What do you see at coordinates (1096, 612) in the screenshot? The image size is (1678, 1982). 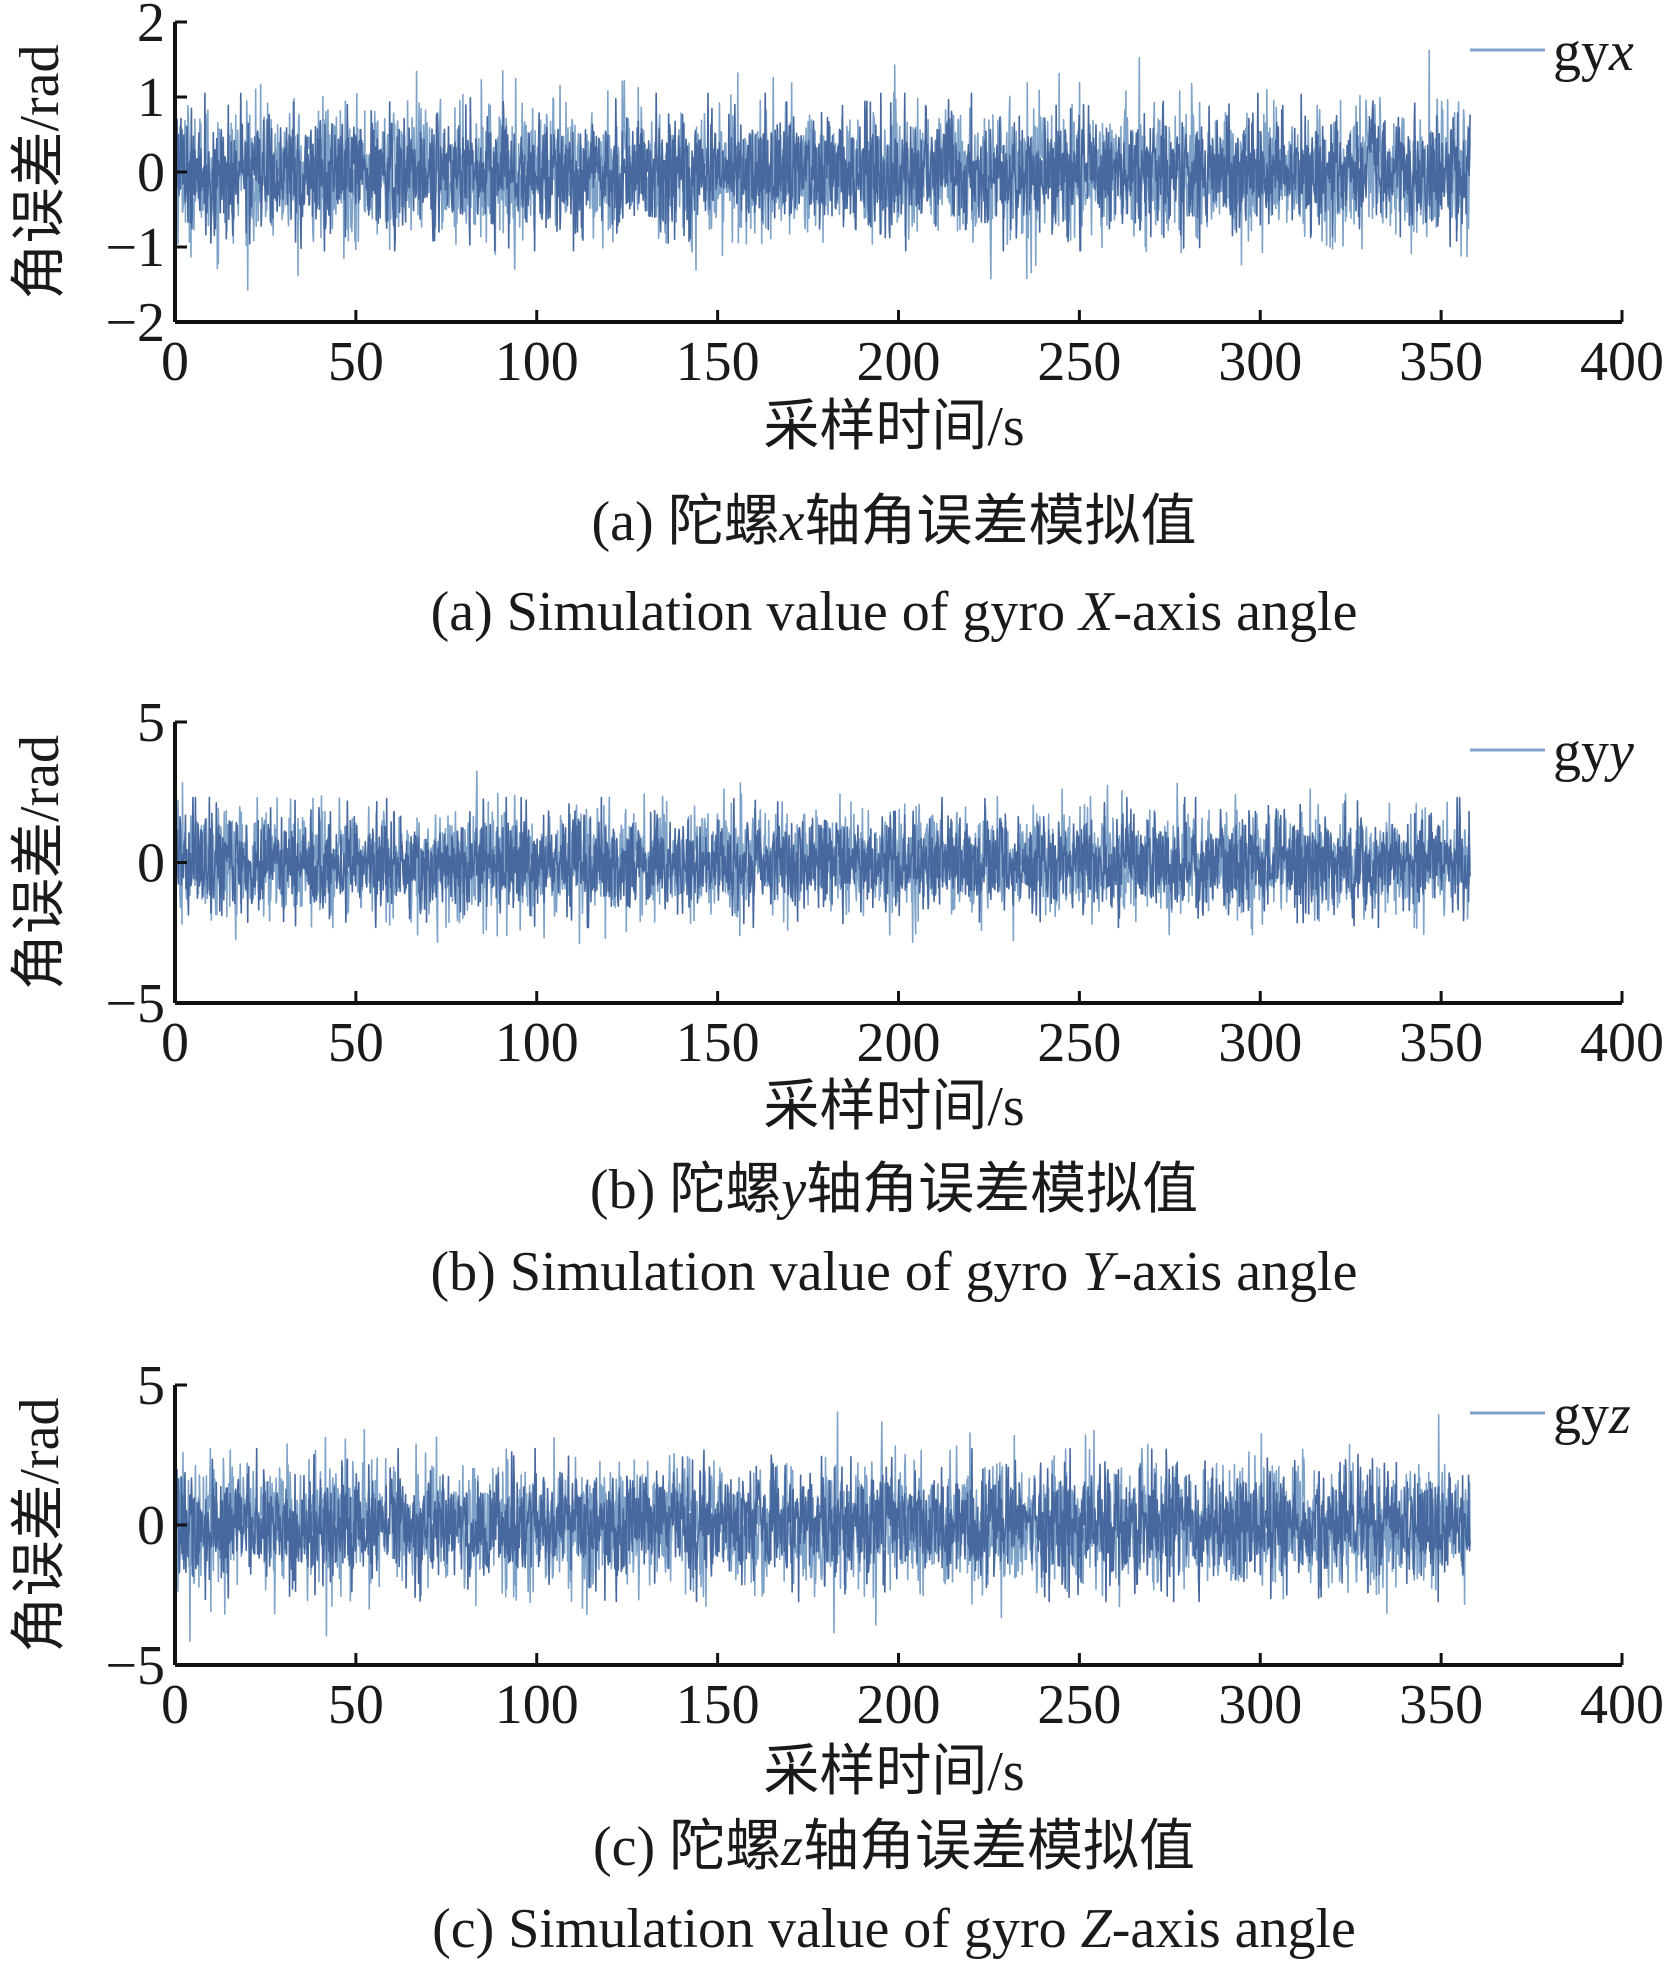 I see `caption-en-var: X` at bounding box center [1096, 612].